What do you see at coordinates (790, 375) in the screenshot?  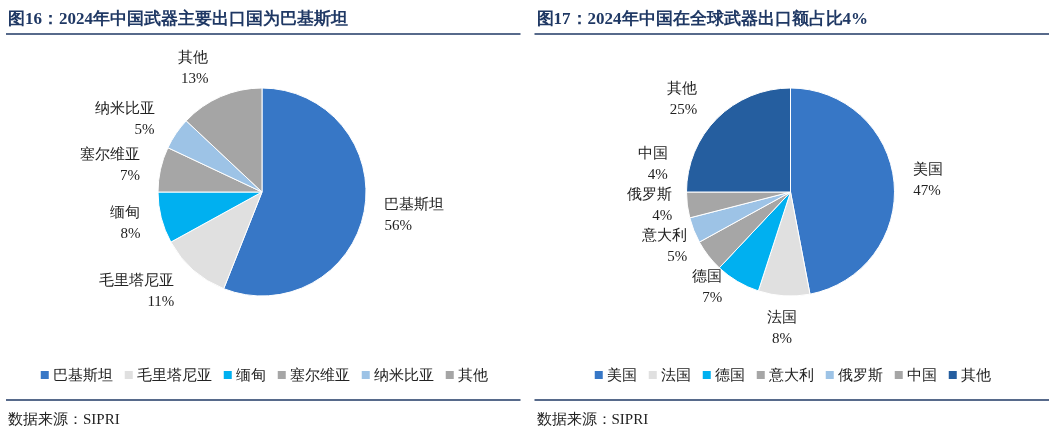 I see `legend-label: 意大利` at bounding box center [790, 375].